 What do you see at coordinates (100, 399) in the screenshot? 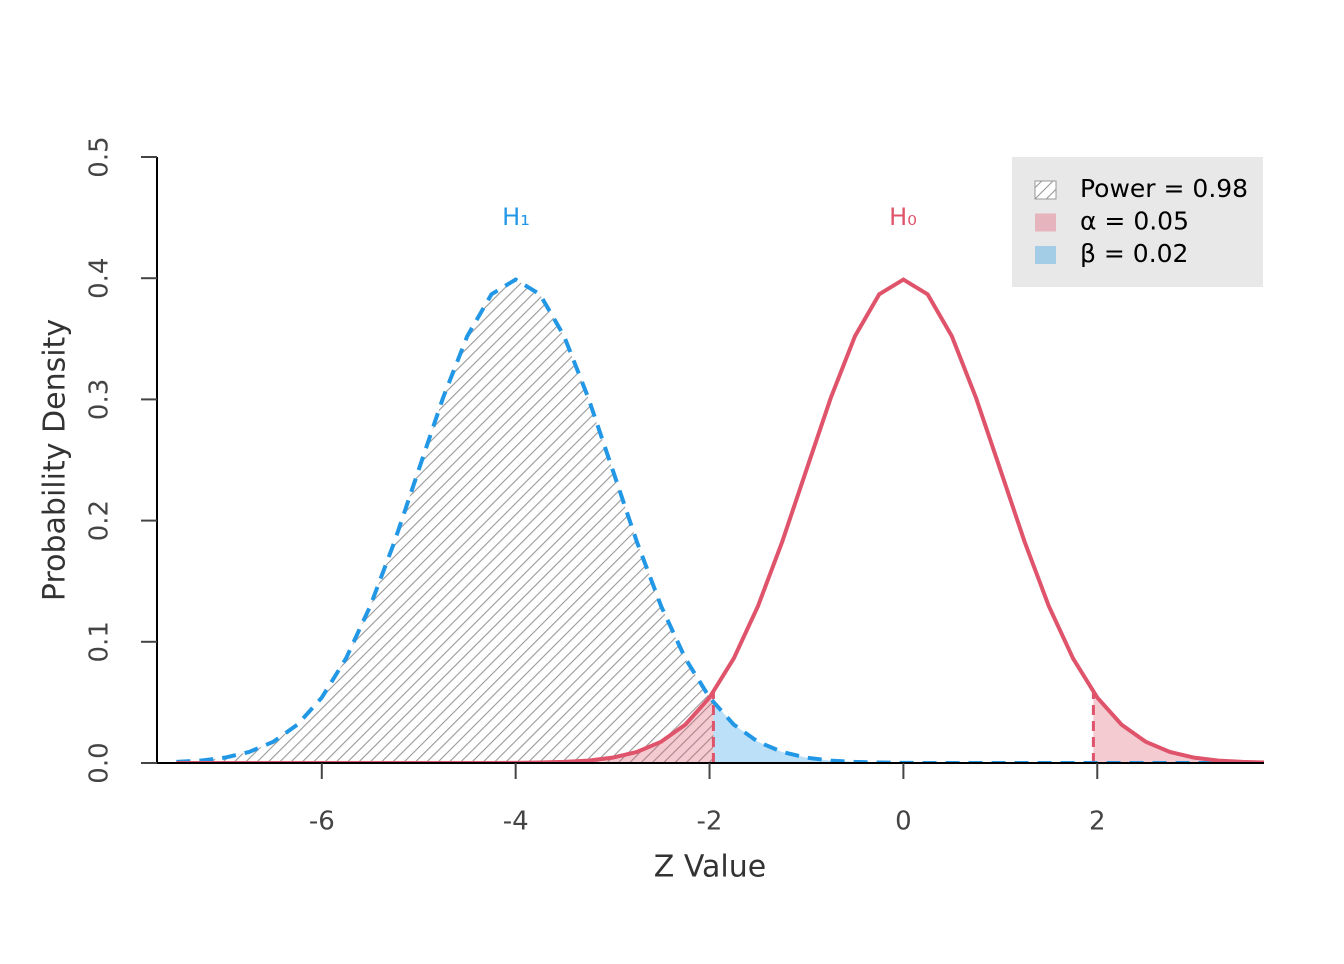
I see `y-tick-label: 0.3` at bounding box center [100, 399].